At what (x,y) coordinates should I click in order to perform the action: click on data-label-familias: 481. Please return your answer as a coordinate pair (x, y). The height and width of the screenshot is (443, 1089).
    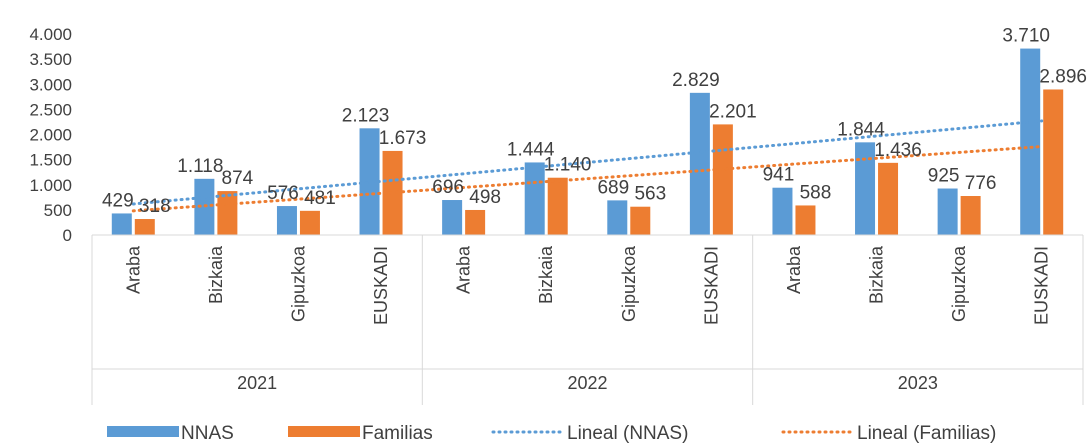
    Looking at the image, I should click on (320, 198).